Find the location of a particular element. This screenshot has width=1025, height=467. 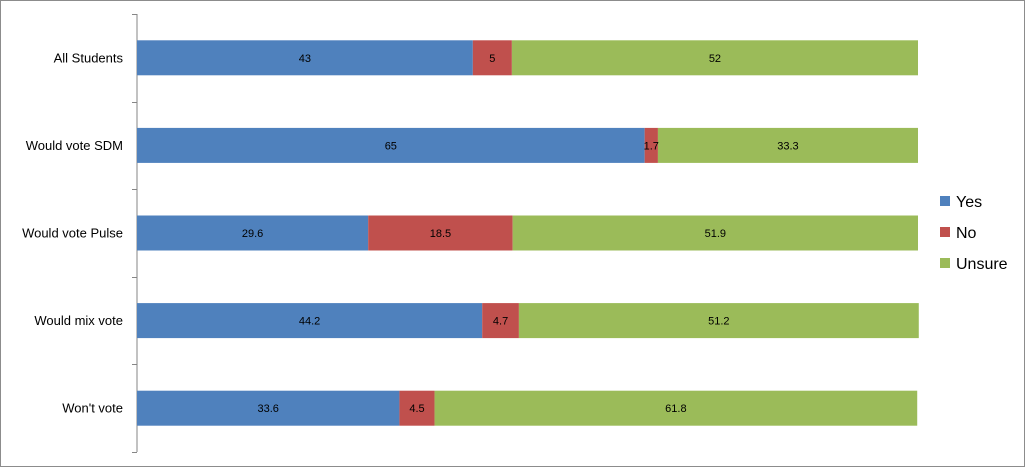

data-label: 29.6 is located at coordinates (252, 234).